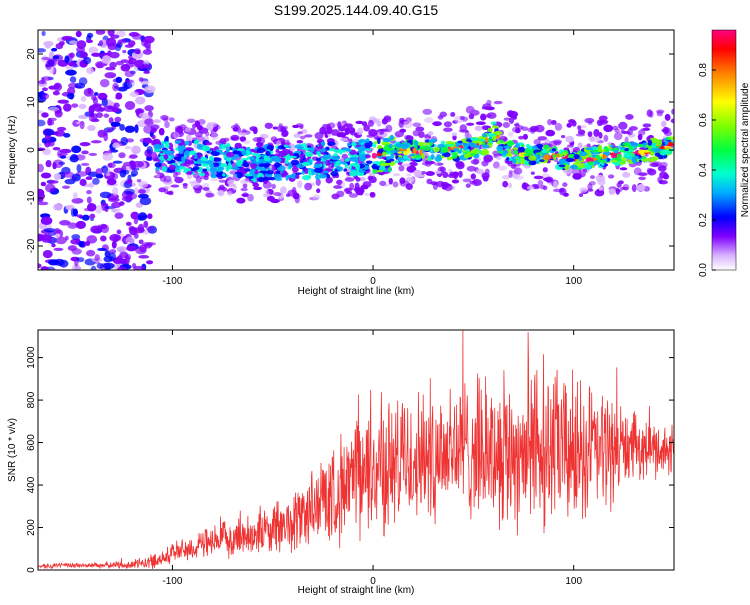 This screenshot has height=605, width=750. Describe the element at coordinates (31, 442) in the screenshot. I see `snr-ytick-label: 600` at that location.